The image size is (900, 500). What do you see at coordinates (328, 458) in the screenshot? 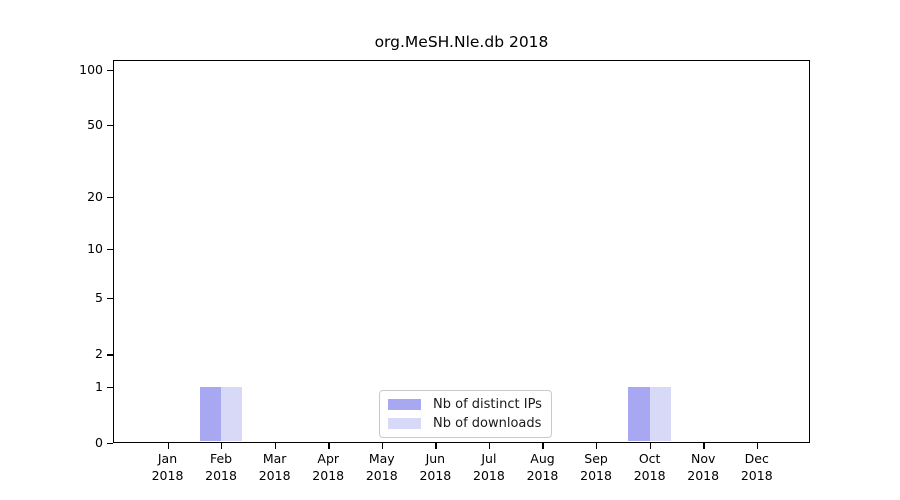
I see `x-tick-month: Apr` at bounding box center [328, 458].